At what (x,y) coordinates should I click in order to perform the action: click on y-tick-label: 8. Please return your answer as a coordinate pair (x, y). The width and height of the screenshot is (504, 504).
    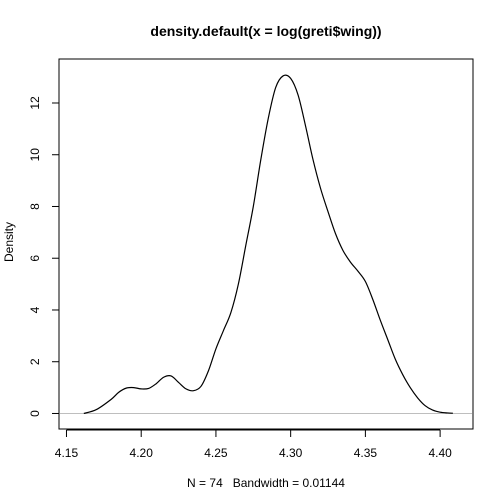
    Looking at the image, I should click on (35, 206).